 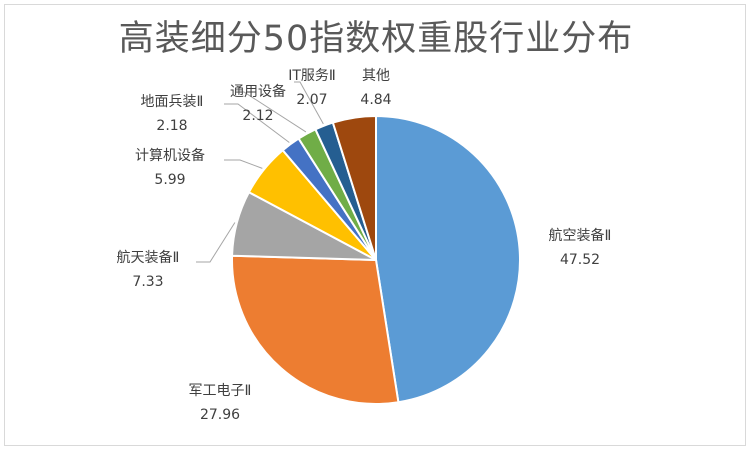 I want to click on slice-label-6: 通用设备, so click(x=258, y=91).